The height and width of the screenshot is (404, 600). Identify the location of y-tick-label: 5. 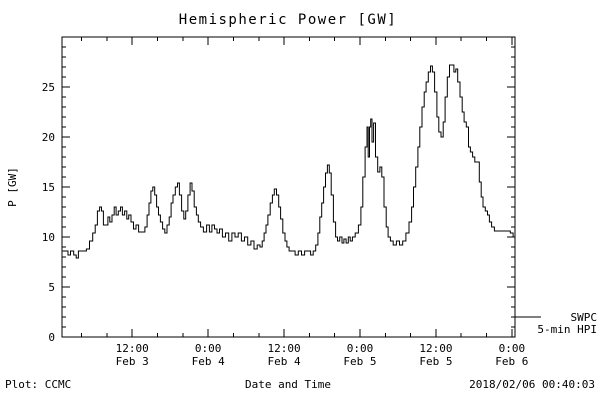
(51, 287).